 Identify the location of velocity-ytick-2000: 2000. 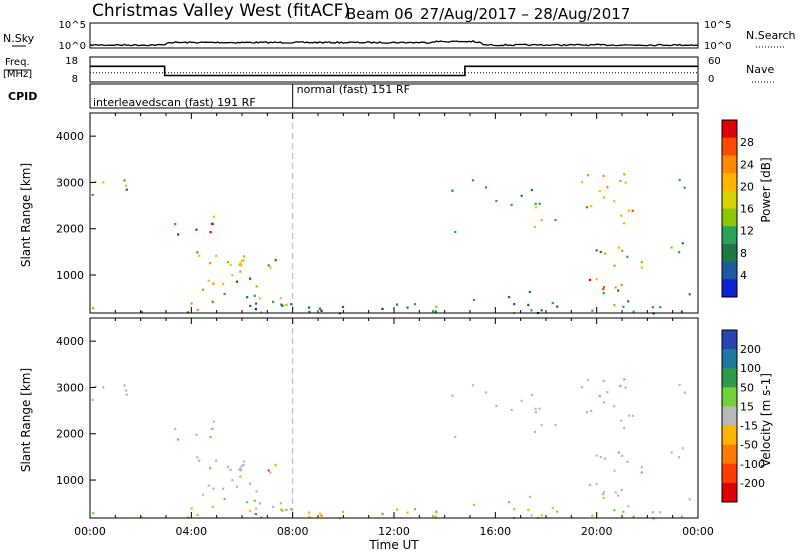
(70, 434).